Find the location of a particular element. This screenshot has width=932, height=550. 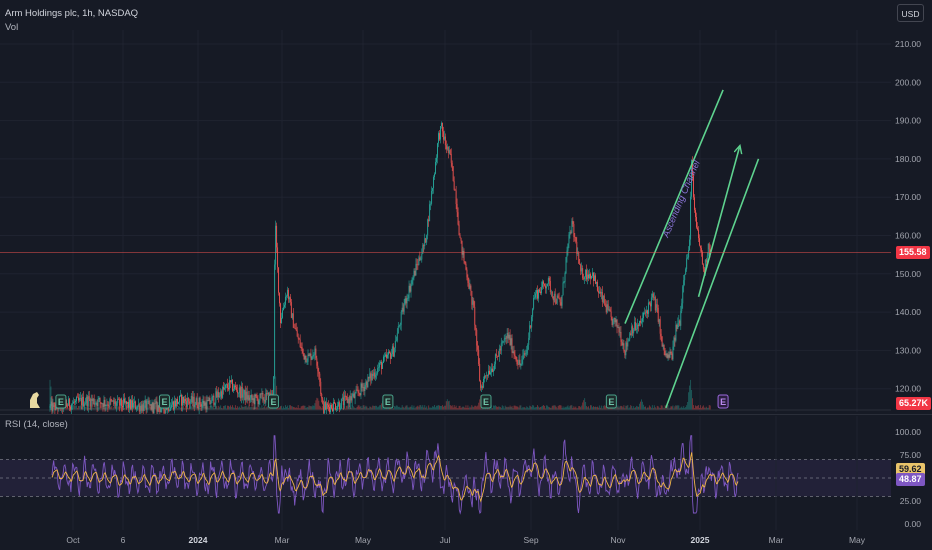

price-tick-label: 150.00 is located at coordinates (908, 274).